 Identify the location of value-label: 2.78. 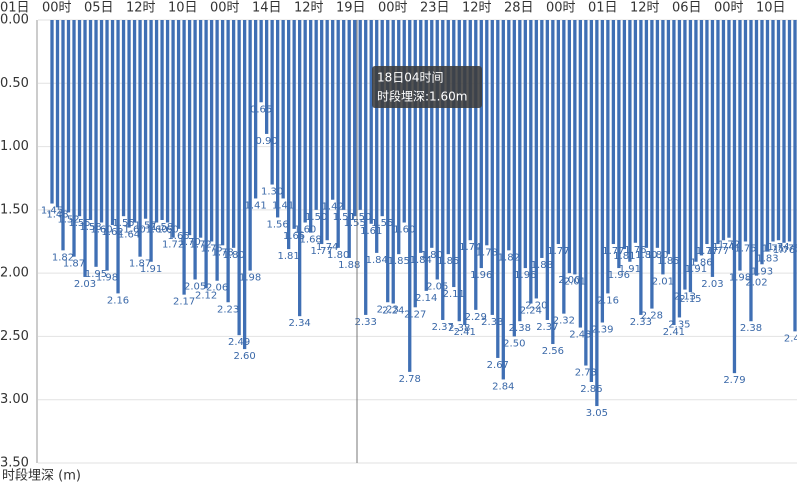
(410, 379).